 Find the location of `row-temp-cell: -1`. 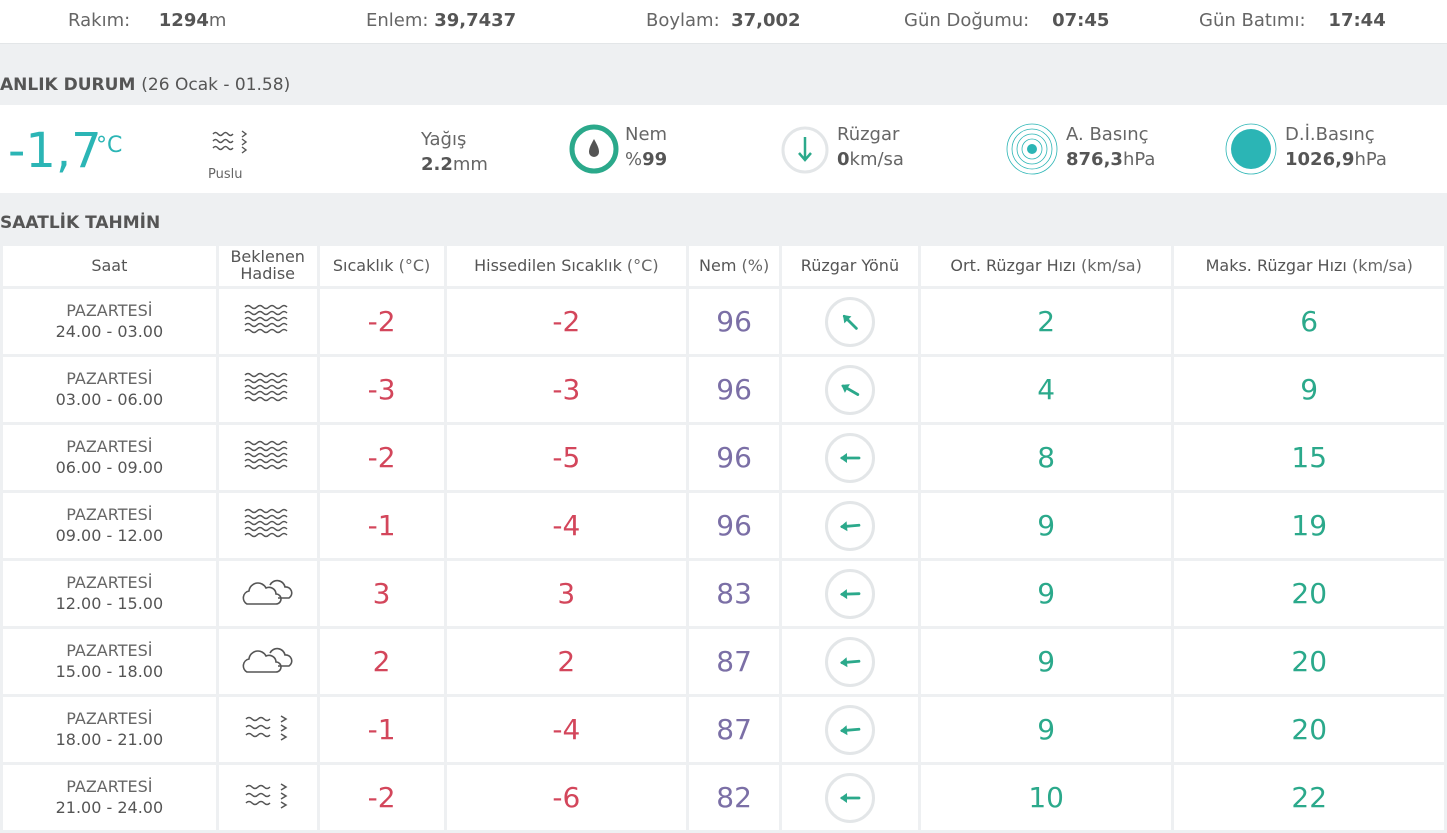

row-temp-cell: -1 is located at coordinates (381, 525).